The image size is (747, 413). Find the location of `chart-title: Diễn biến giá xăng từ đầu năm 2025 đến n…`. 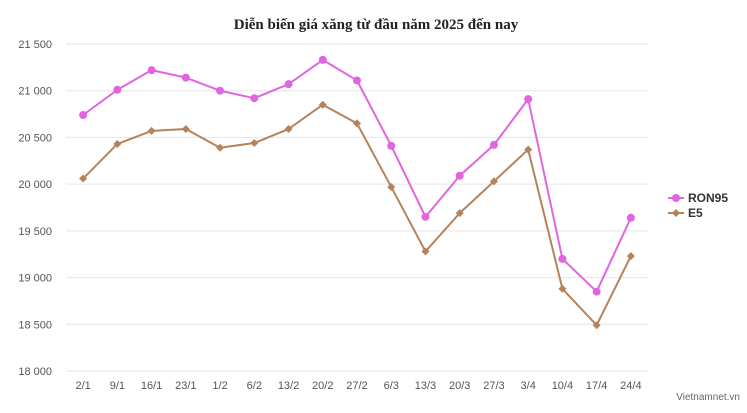

chart-title: Diễn biến giá xăng từ đầu năm 2025 đến n… is located at coordinates (376, 25).